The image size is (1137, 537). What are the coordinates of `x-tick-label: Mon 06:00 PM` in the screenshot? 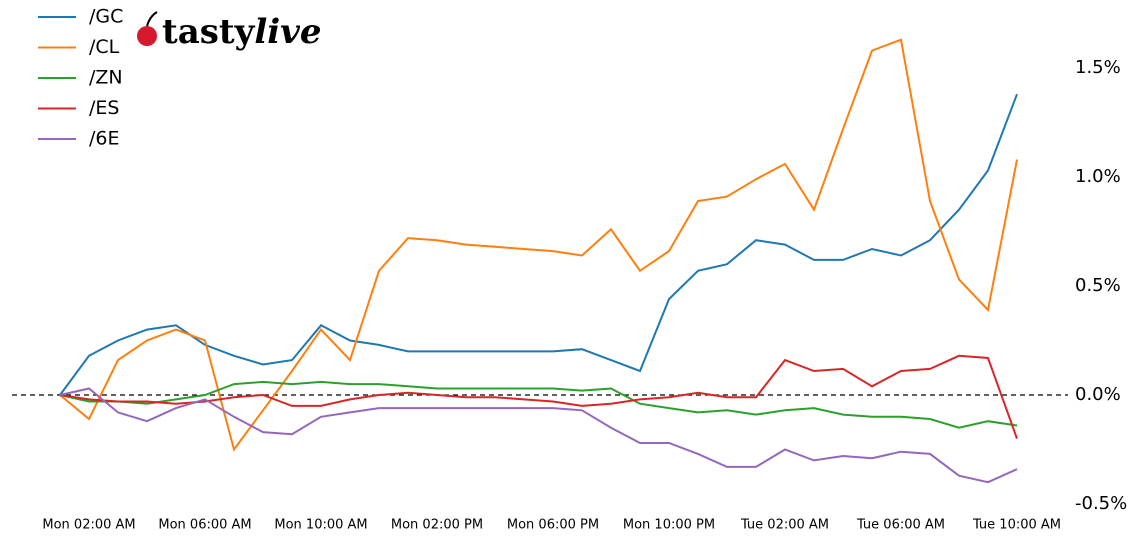 It's located at (553, 525).